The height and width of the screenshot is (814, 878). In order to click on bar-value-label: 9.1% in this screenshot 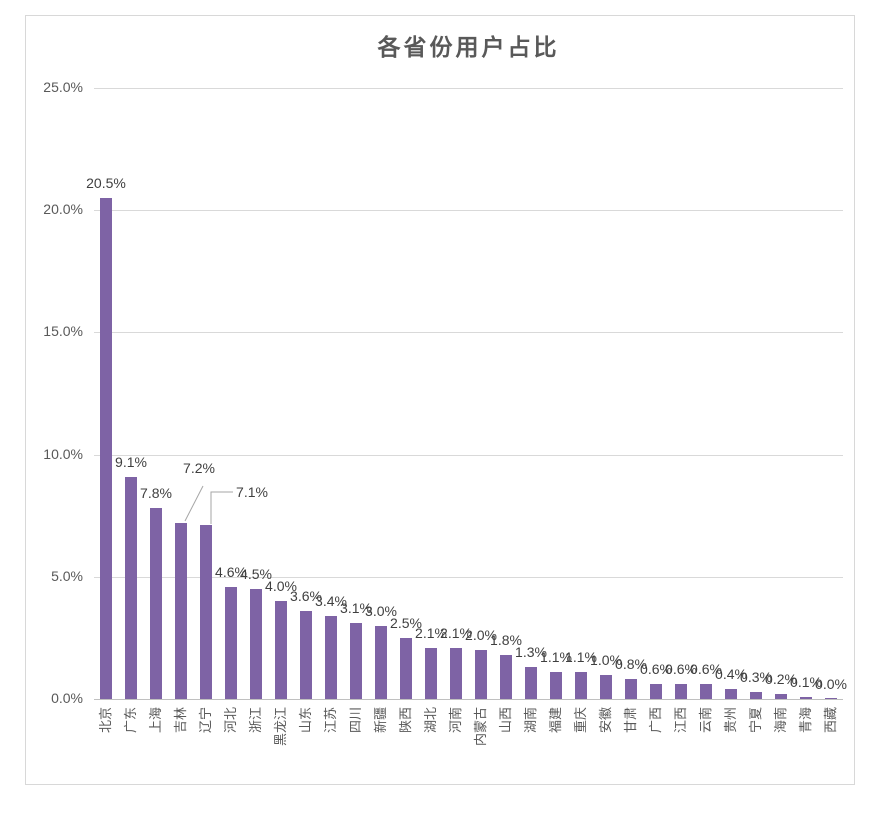, I will do `click(131, 462)`.